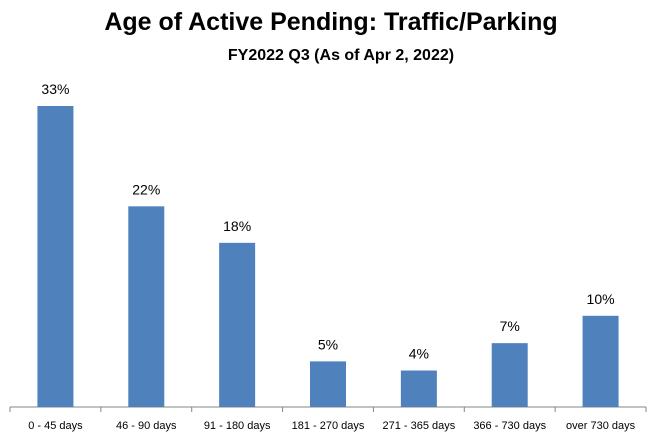 The width and height of the screenshot is (662, 441). I want to click on data-label: 18%, so click(237, 226).